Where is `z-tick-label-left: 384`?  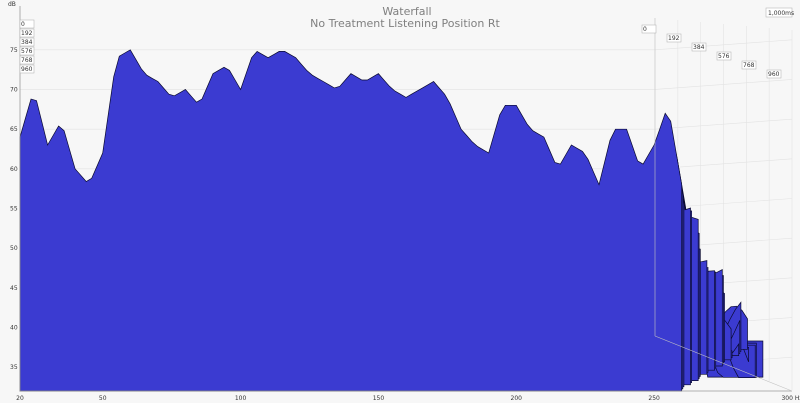
z-tick-label-left: 384 is located at coordinates (27, 42).